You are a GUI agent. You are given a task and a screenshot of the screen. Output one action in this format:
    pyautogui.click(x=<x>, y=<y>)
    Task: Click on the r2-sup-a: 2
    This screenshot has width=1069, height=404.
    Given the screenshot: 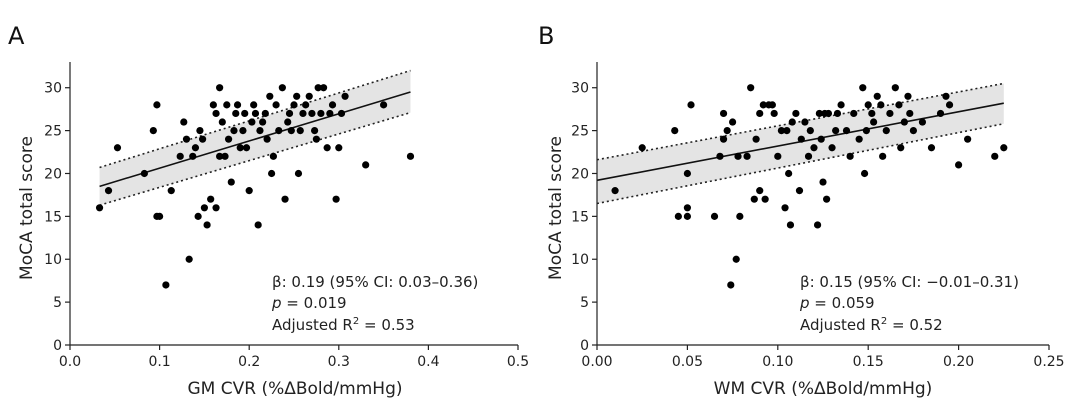 What is the action you would take?
    pyautogui.click(x=356, y=321)
    